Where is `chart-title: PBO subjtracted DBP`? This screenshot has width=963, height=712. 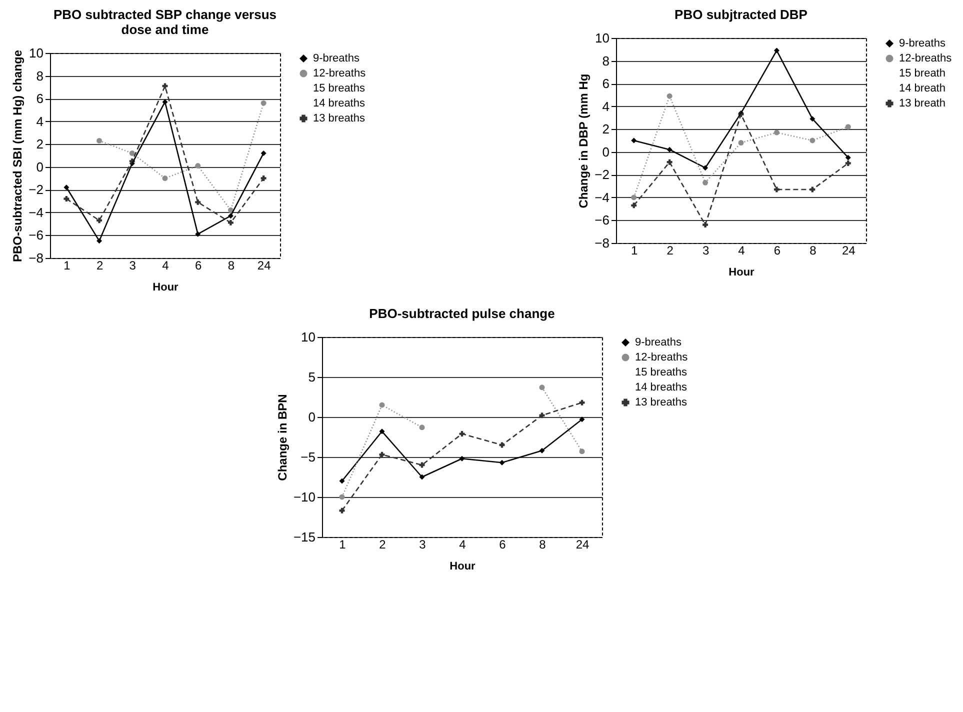 chart-title: PBO subjtracted DBP is located at coordinates (741, 14).